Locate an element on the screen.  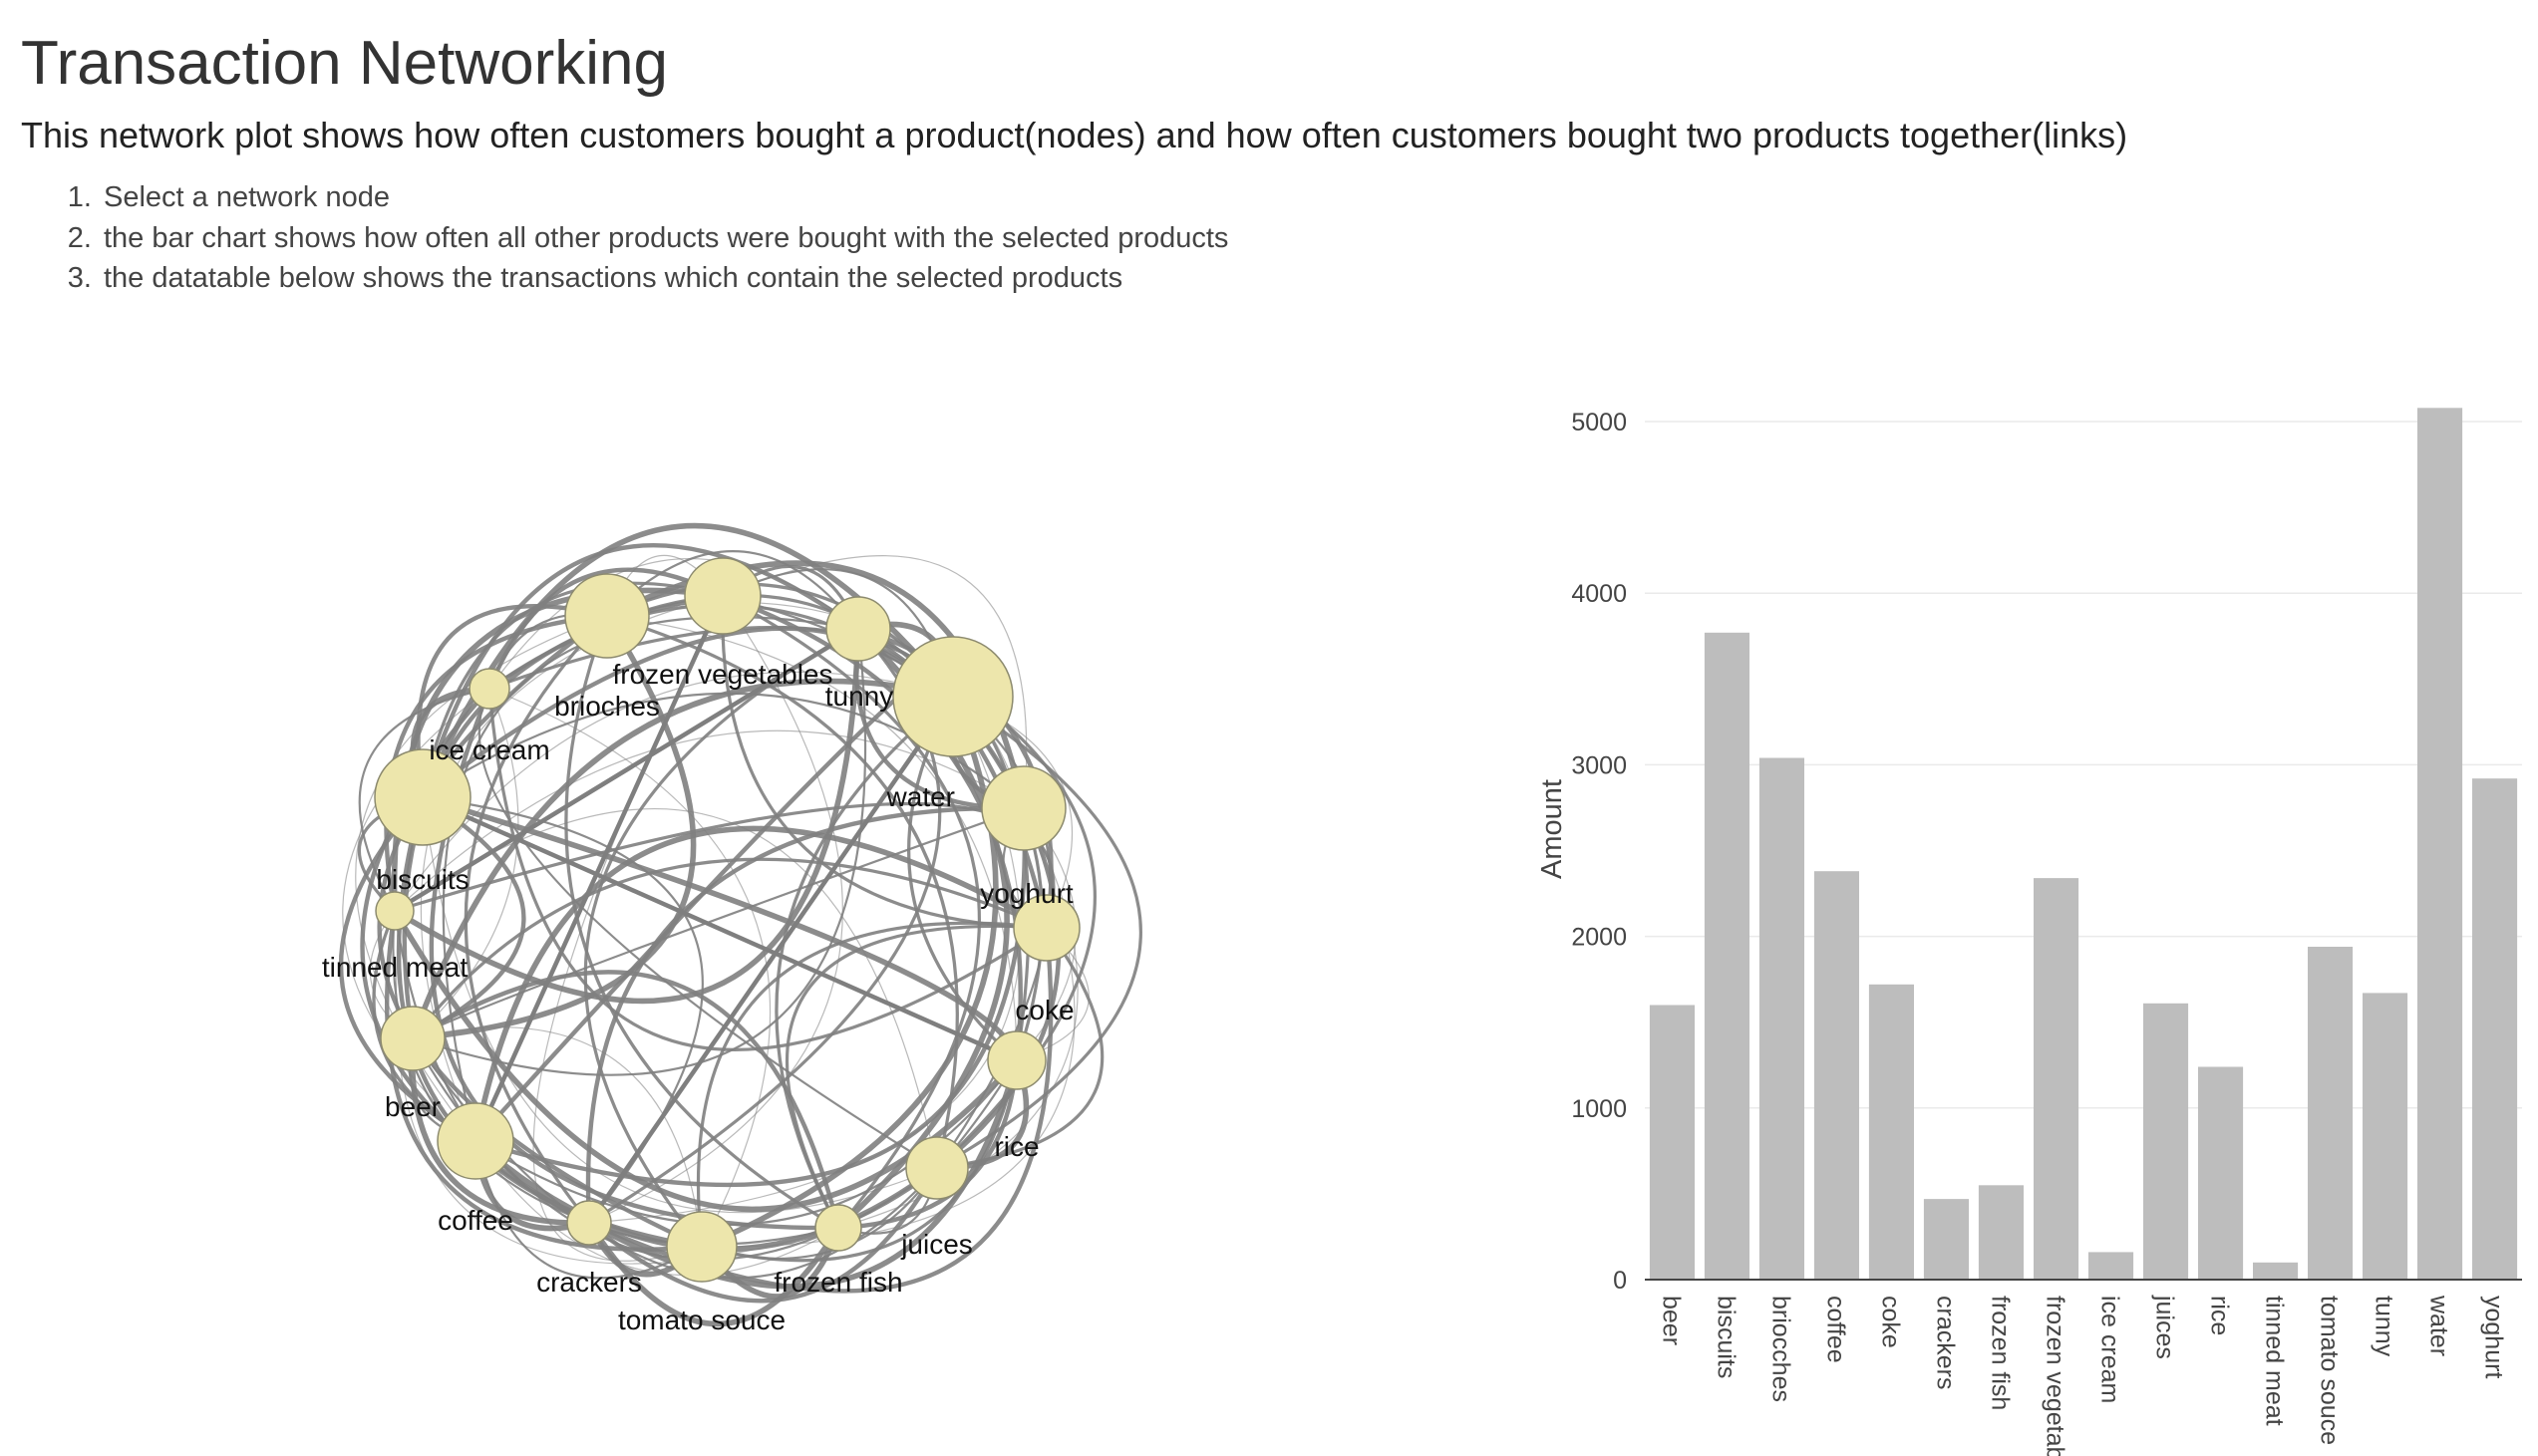
network-node-label-biscuits: biscuits is located at coordinates (422, 879).